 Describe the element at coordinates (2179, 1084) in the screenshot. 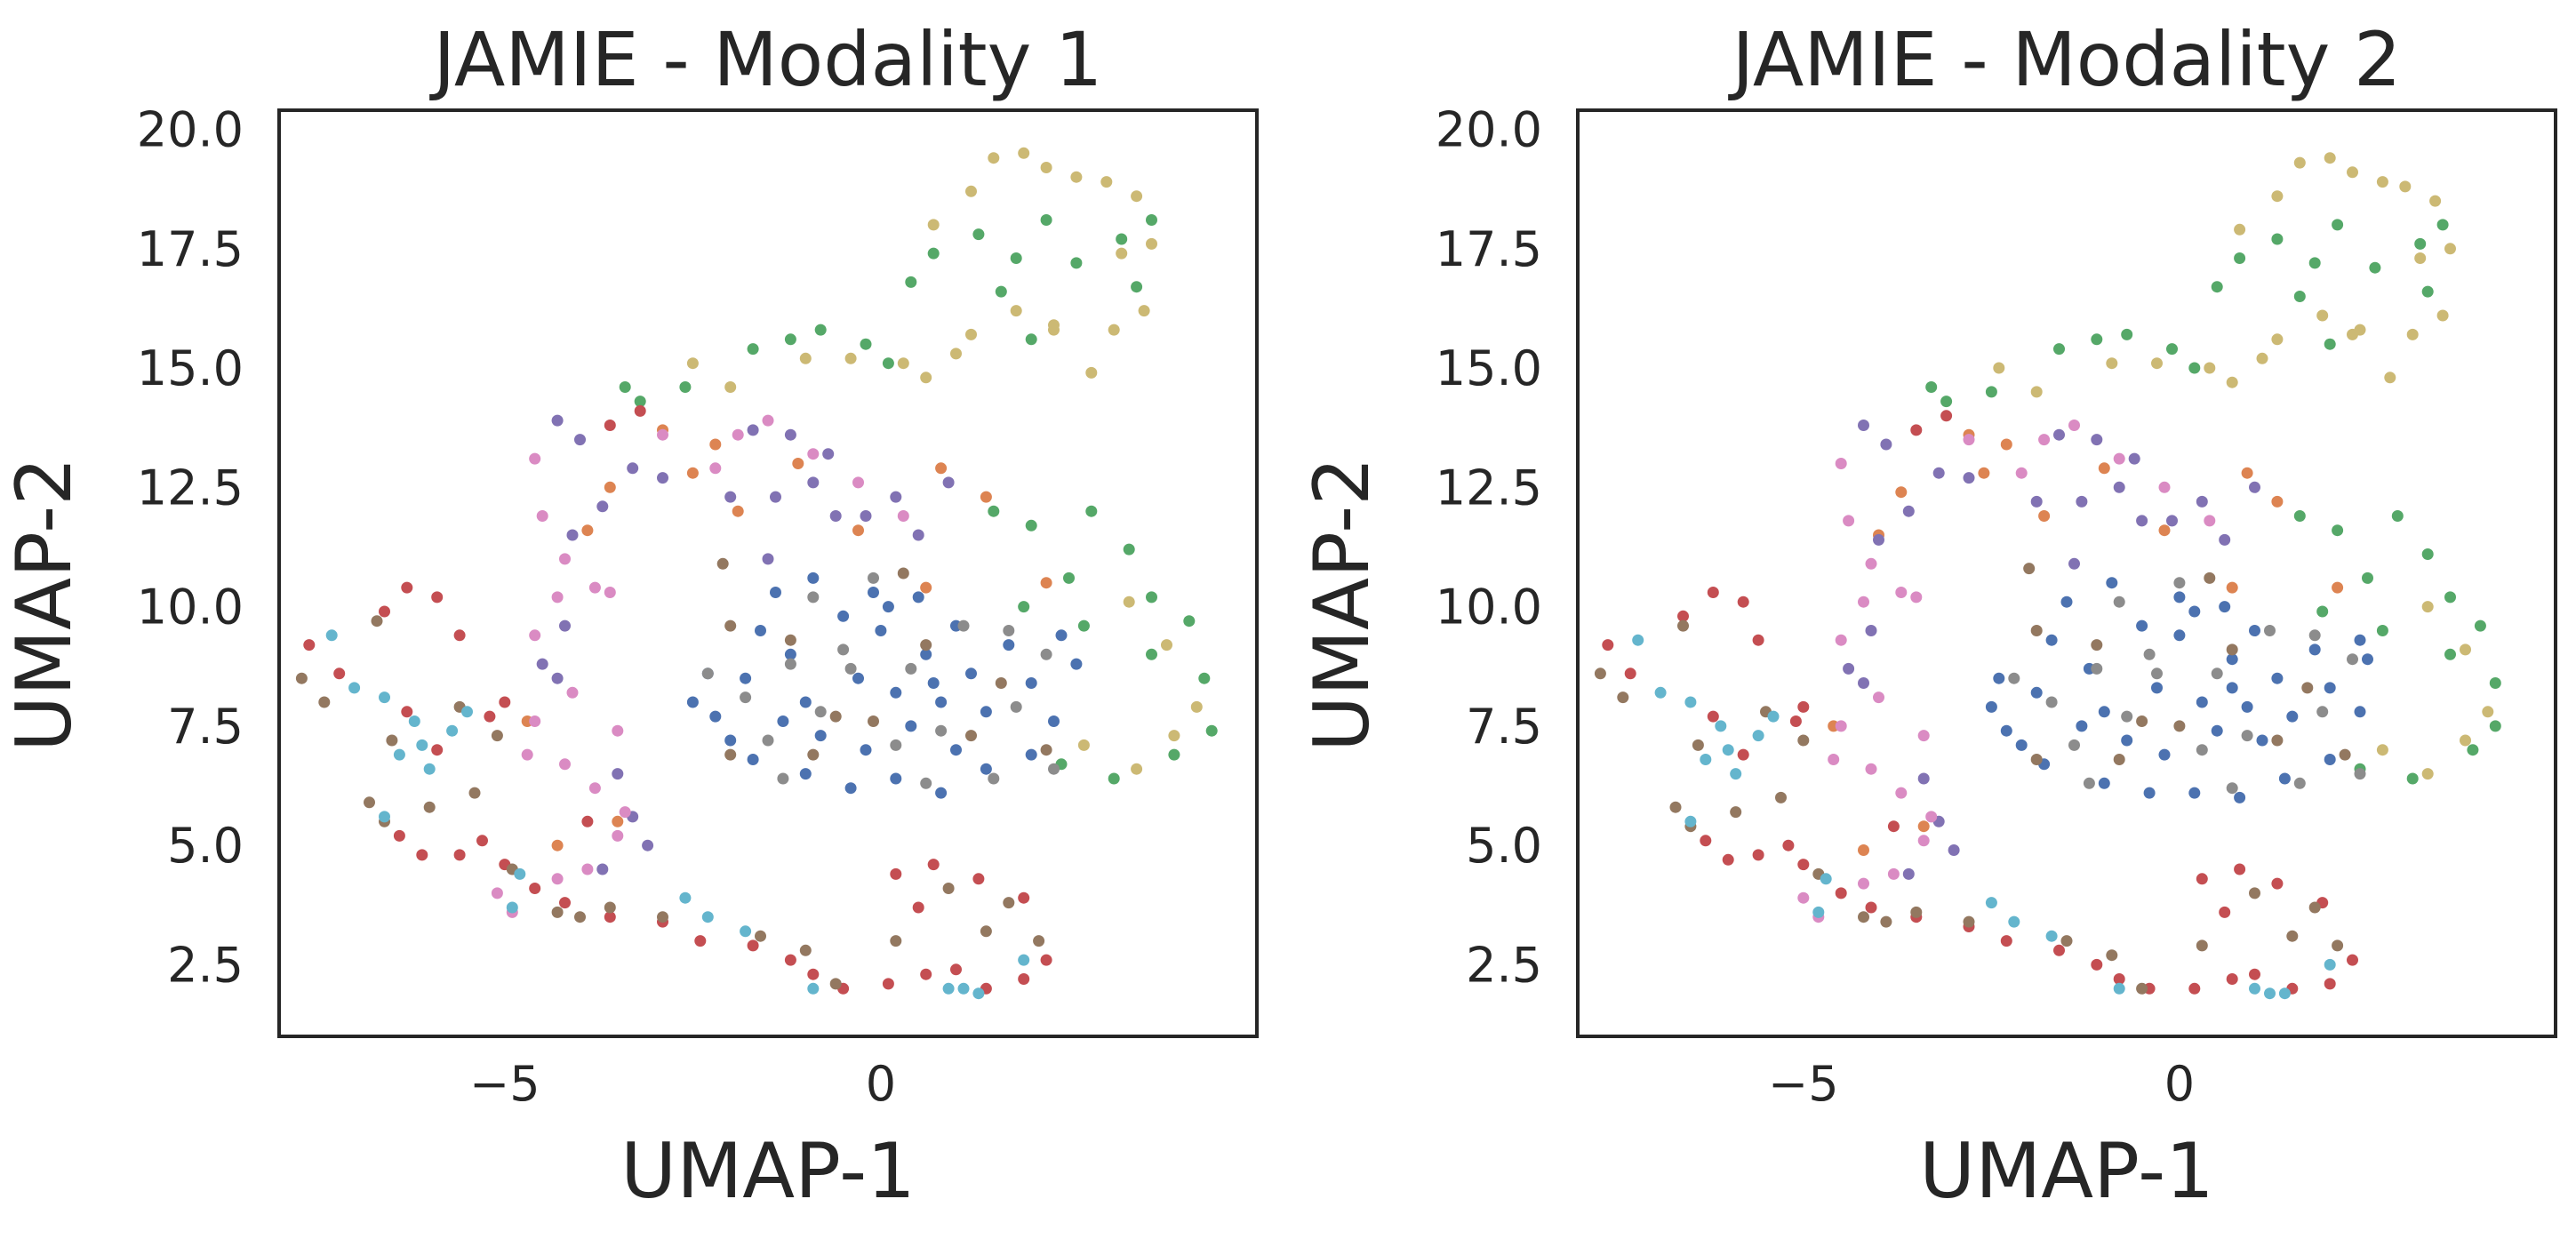

I see `x-tick-label: 0` at that location.